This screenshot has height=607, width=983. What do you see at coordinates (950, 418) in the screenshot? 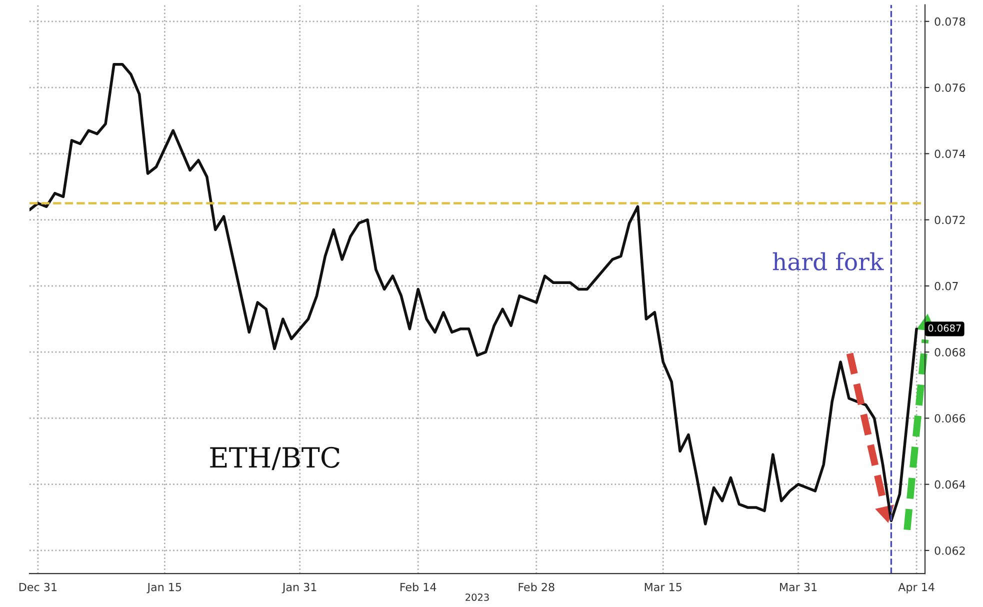
I see `y-tick-label: 0.066` at bounding box center [950, 418].